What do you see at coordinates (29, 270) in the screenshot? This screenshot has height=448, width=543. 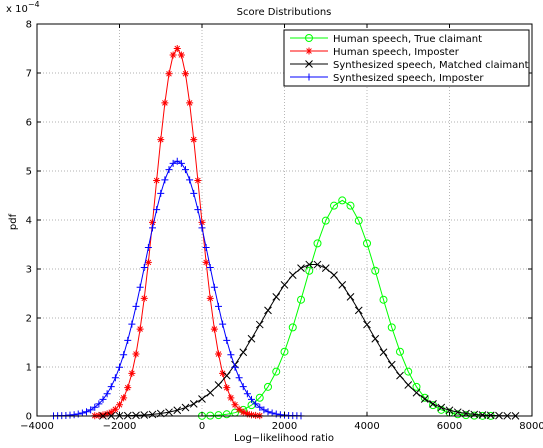 I see `y-tick-label: 3` at bounding box center [29, 270].